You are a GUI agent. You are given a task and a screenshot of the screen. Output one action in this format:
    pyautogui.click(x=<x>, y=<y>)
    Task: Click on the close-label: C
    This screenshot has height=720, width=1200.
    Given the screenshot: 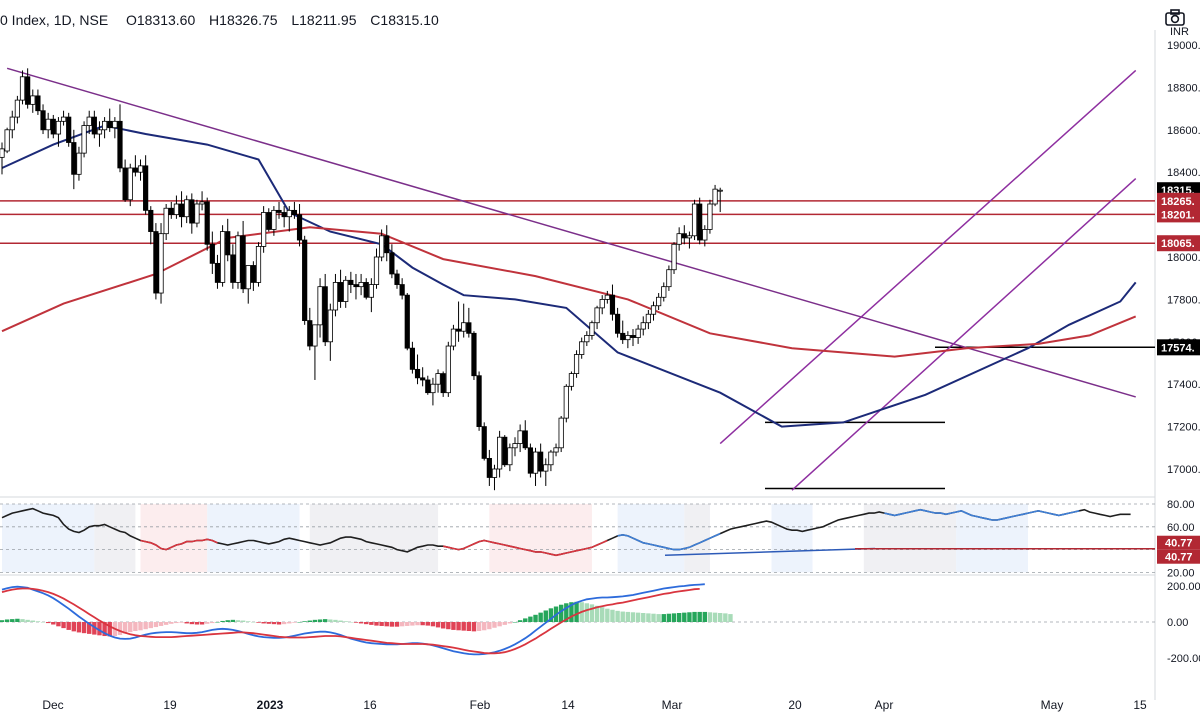 What is the action you would take?
    pyautogui.click(x=375, y=20)
    